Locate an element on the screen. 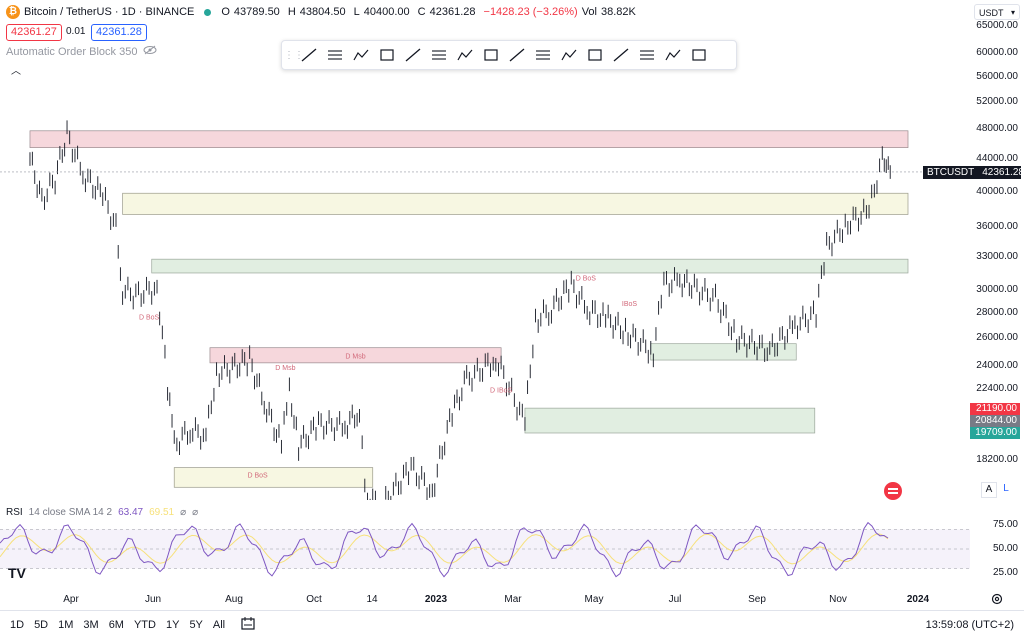  arc-icon is located at coordinates (439, 55).